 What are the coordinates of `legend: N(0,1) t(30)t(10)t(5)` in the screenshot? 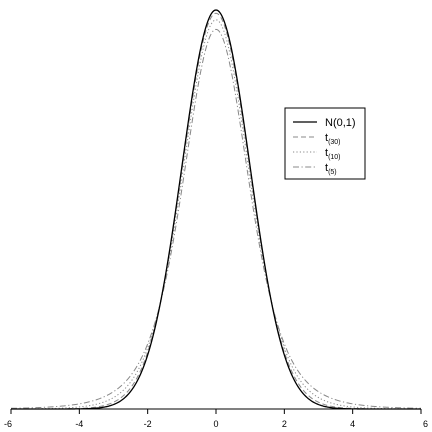 It's located at (325, 143).